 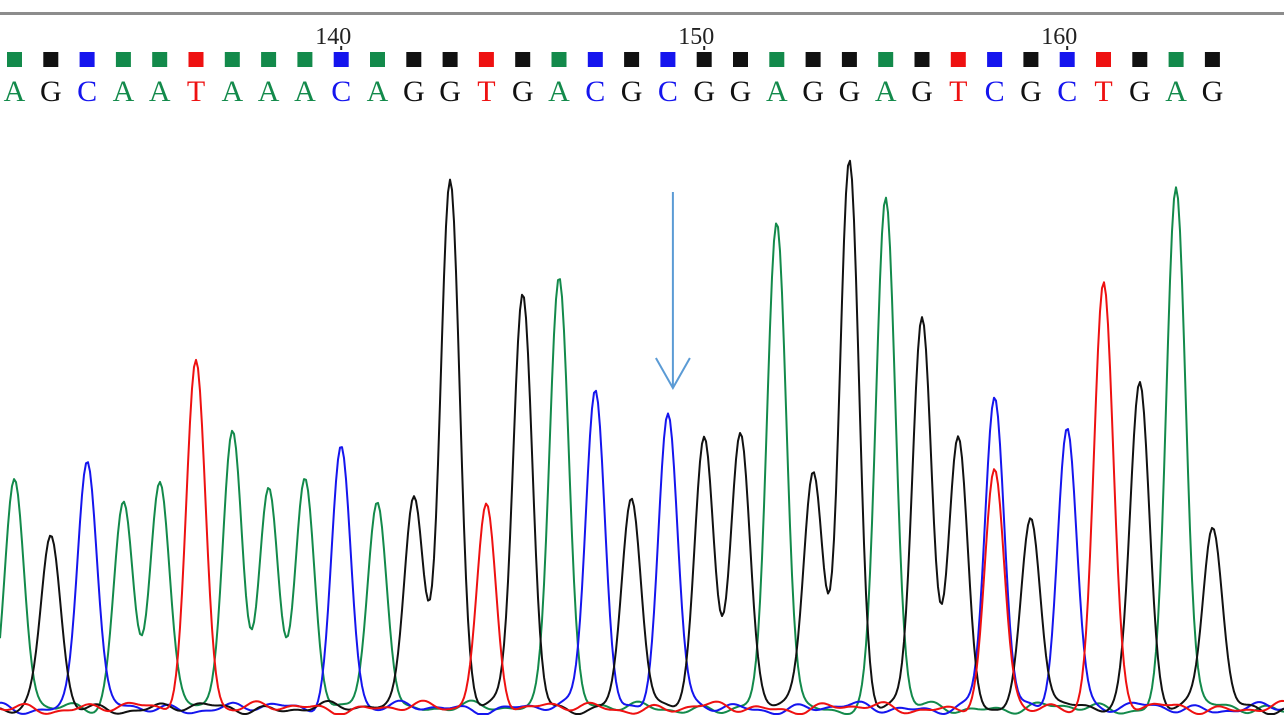 What do you see at coordinates (333, 37) in the screenshot?
I see `position-label: 140` at bounding box center [333, 37].